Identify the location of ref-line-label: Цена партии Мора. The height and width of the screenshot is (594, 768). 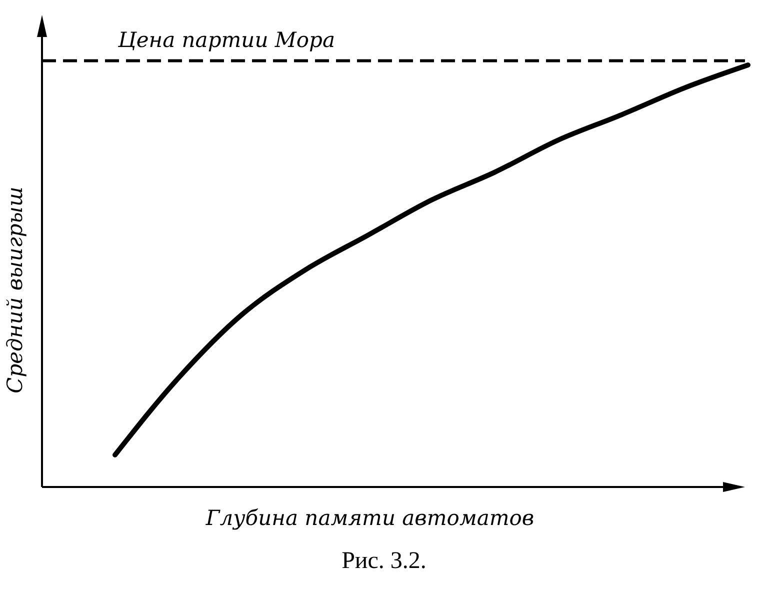
(226, 40).